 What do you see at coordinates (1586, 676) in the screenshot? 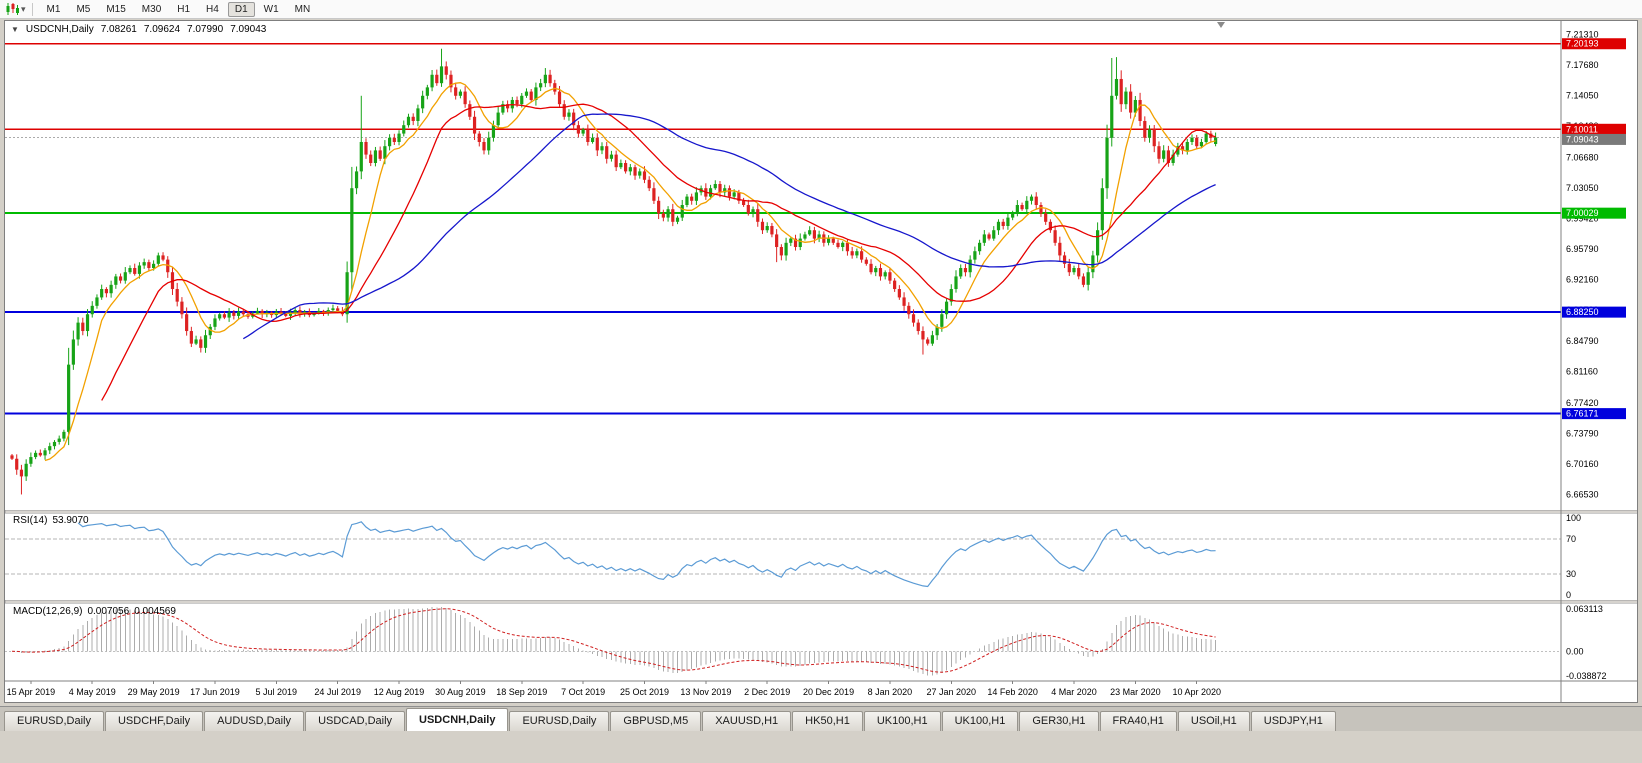
I see `svg-text: -0.038872` at bounding box center [1586, 676].